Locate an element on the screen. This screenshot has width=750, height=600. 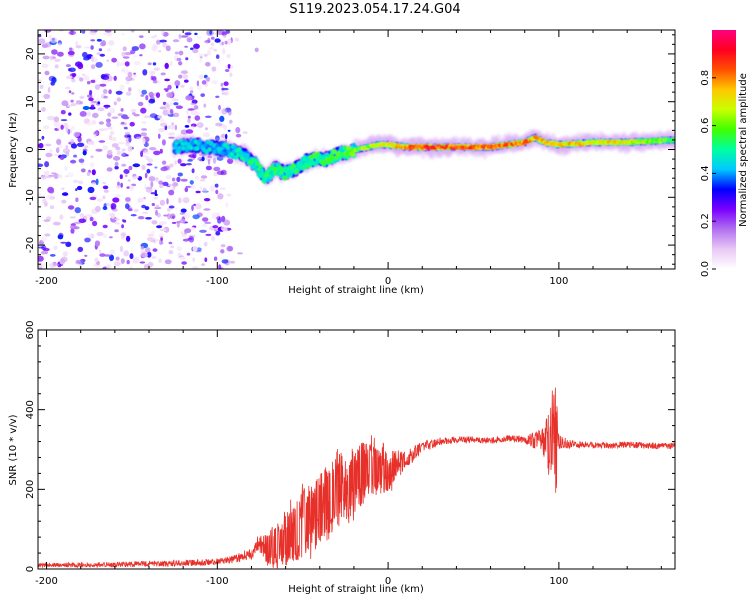
x-tick-label: -100 is located at coordinates (217, 281).